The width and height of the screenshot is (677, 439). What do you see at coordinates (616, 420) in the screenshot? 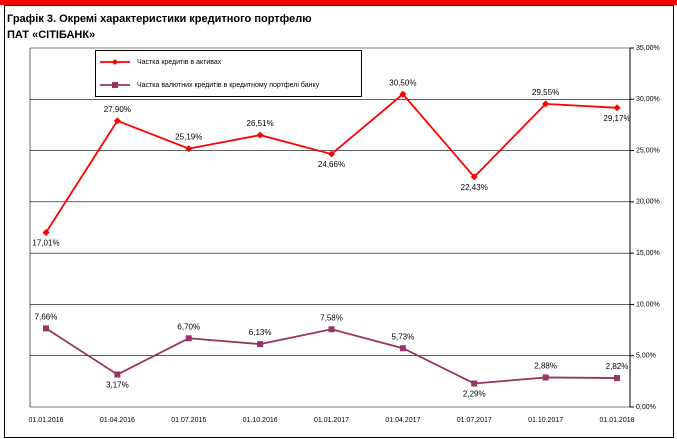
I see `x-tick-label: 01.01.2018` at bounding box center [616, 420].